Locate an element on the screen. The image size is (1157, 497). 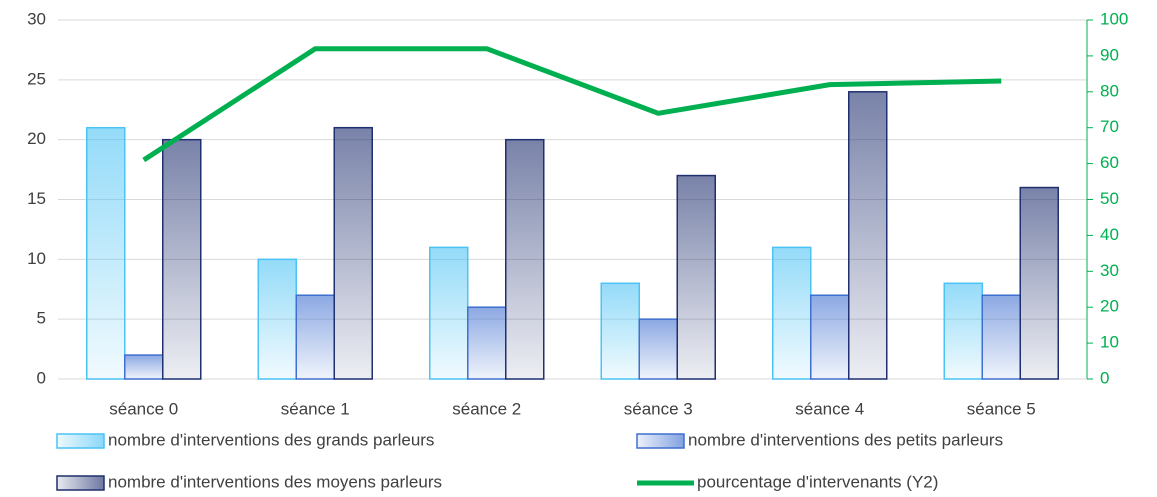
y2-tick-label: 40 is located at coordinates (1109, 234).